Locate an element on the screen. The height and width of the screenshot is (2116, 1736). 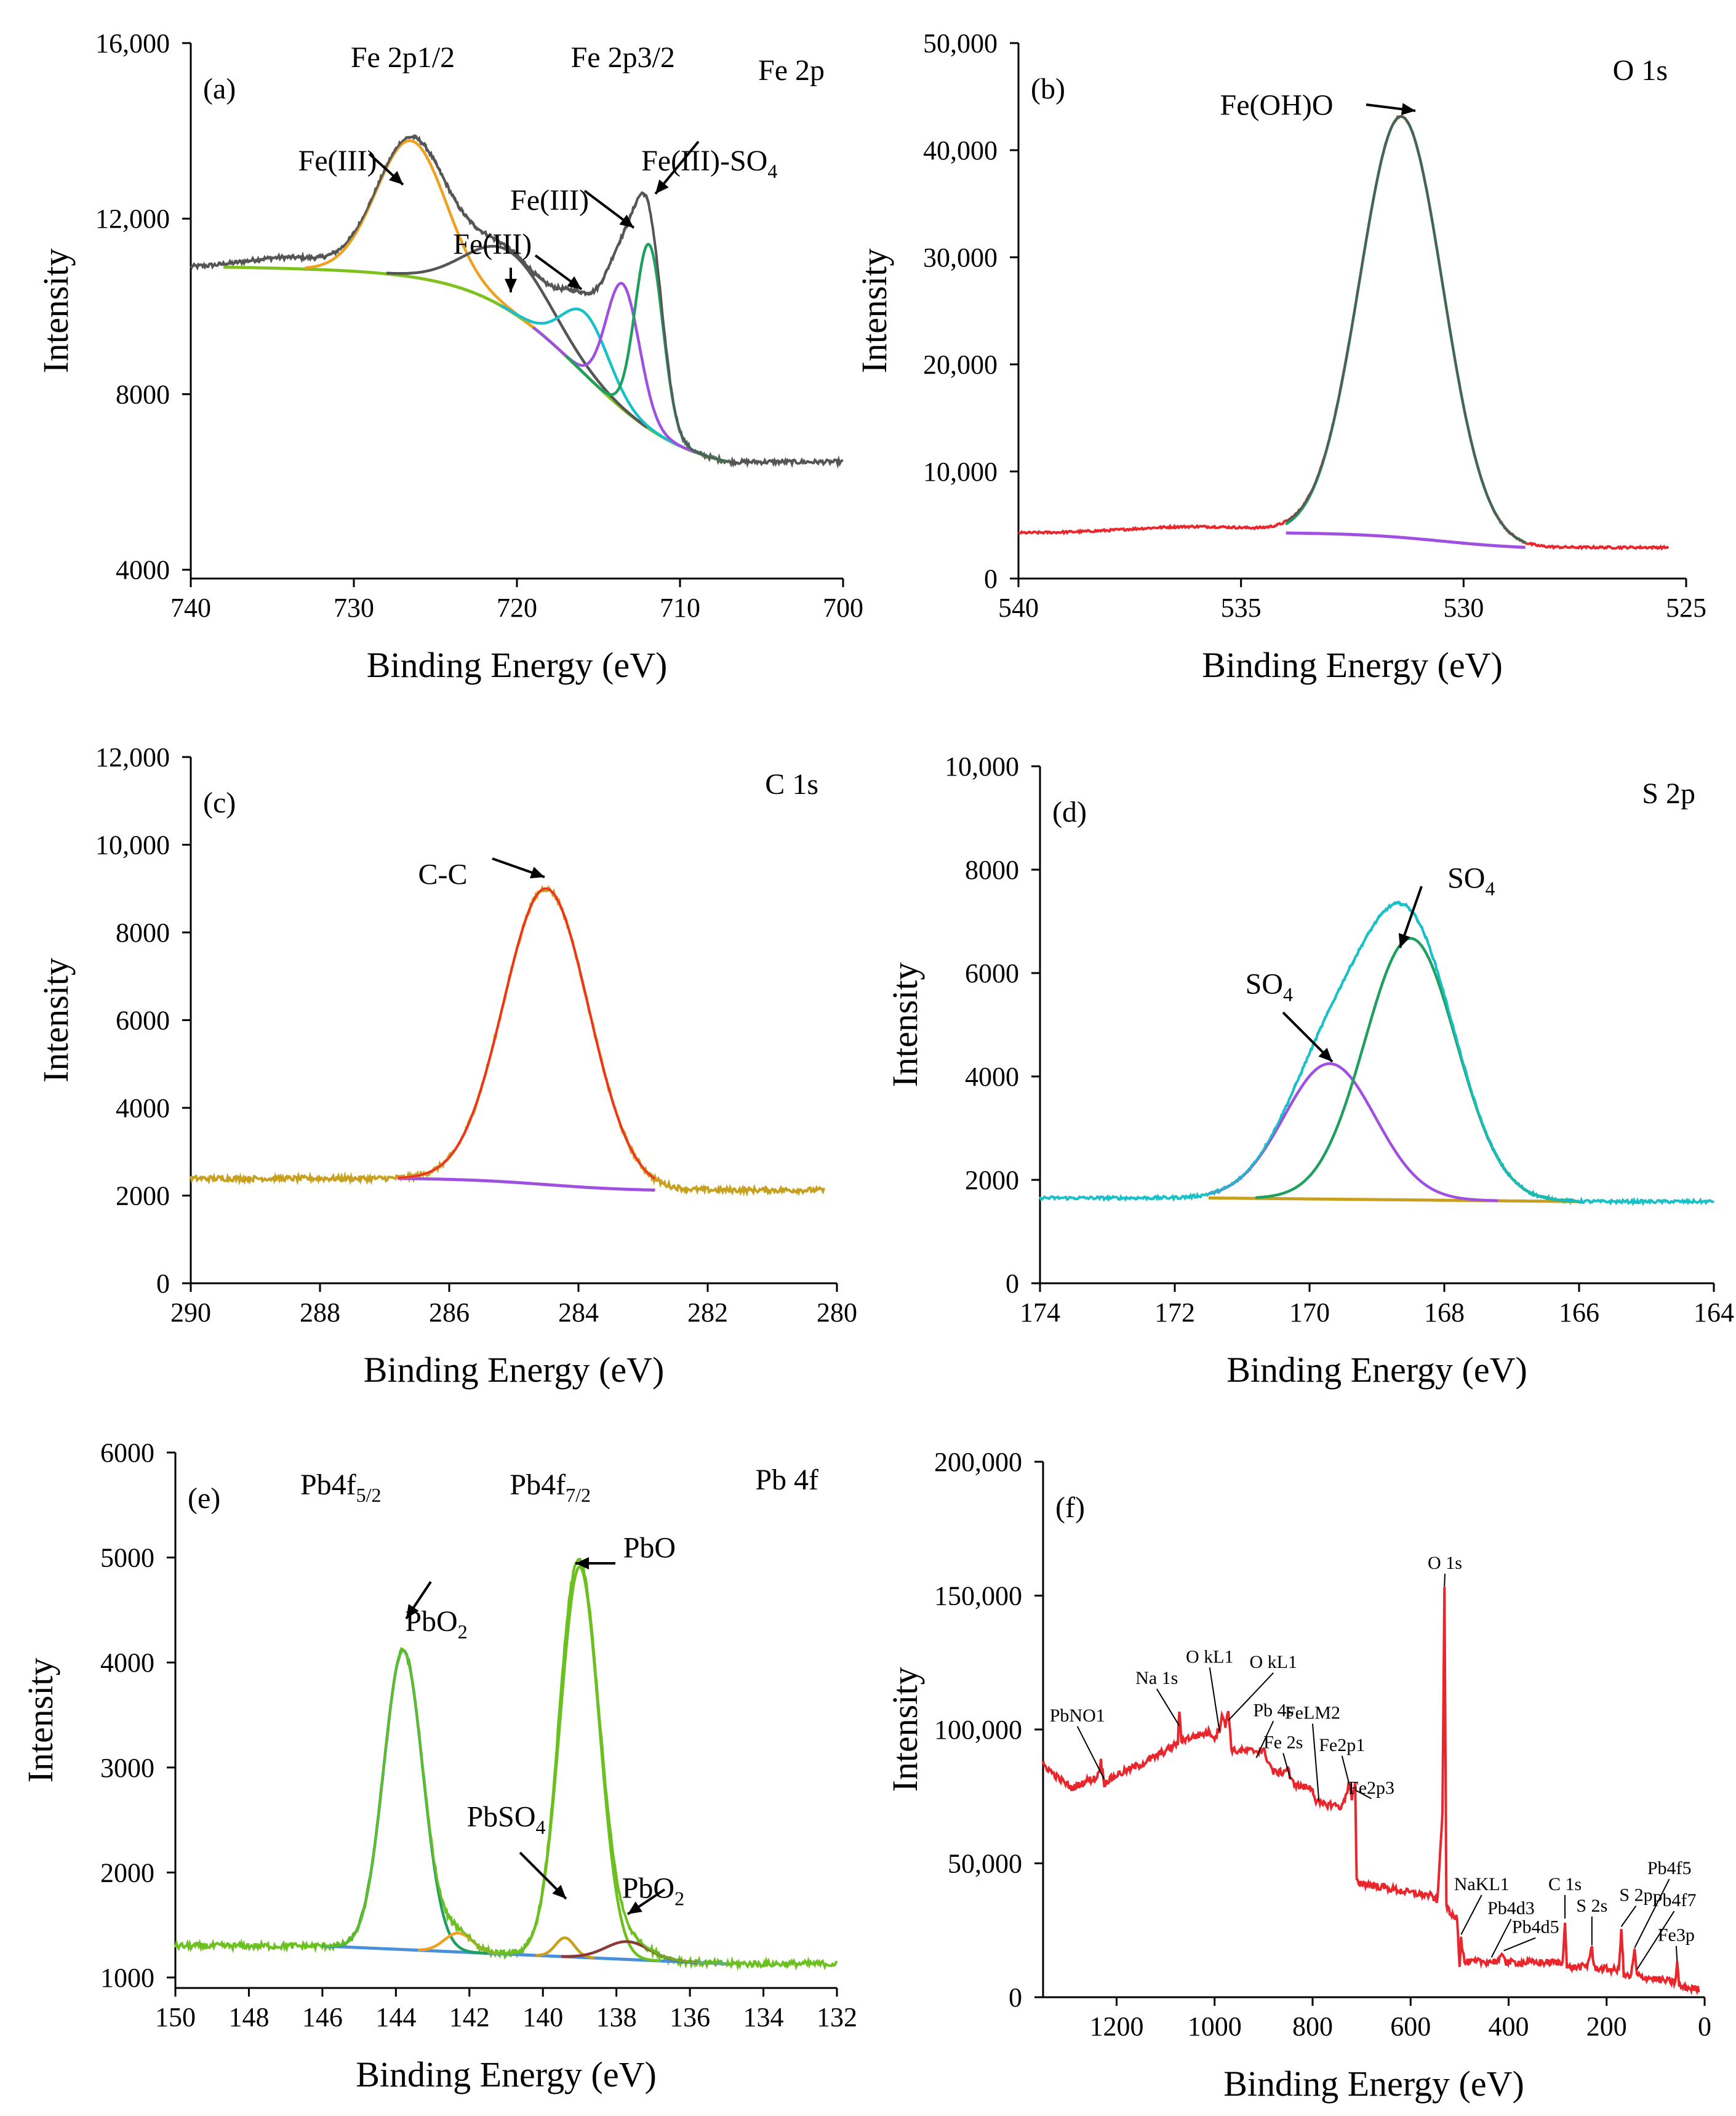
x-tick-label: 1200 is located at coordinates (1116, 2026).